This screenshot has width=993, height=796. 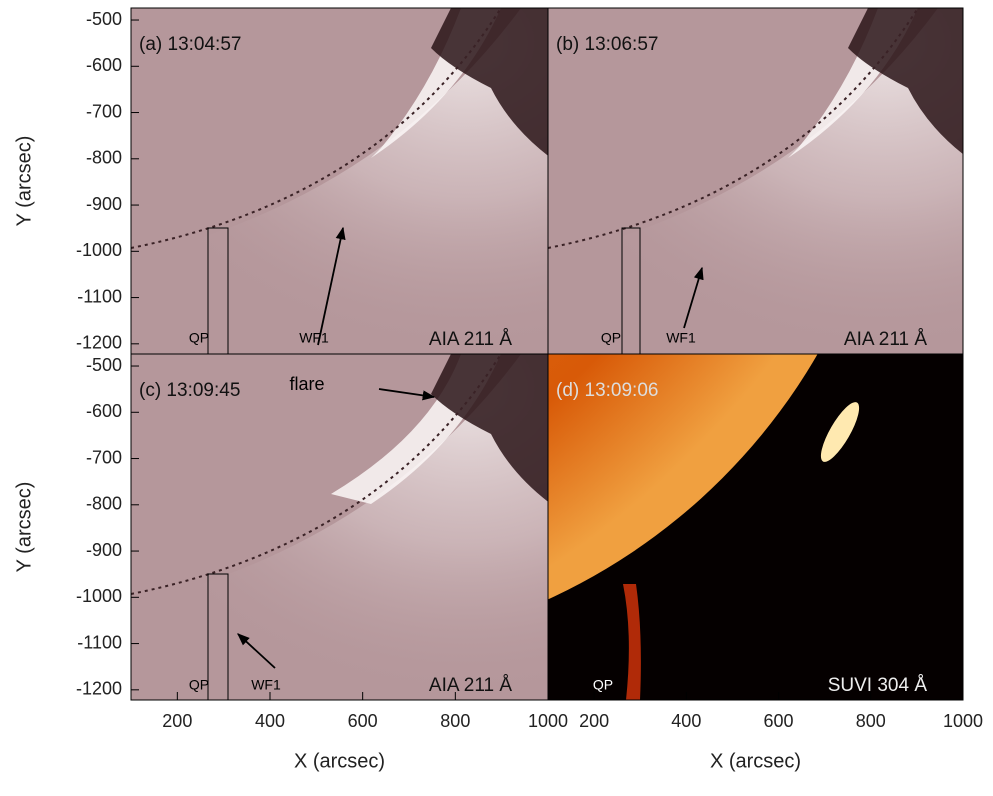 I want to click on panel-label: (a) 13:04:57, so click(x=190, y=44).